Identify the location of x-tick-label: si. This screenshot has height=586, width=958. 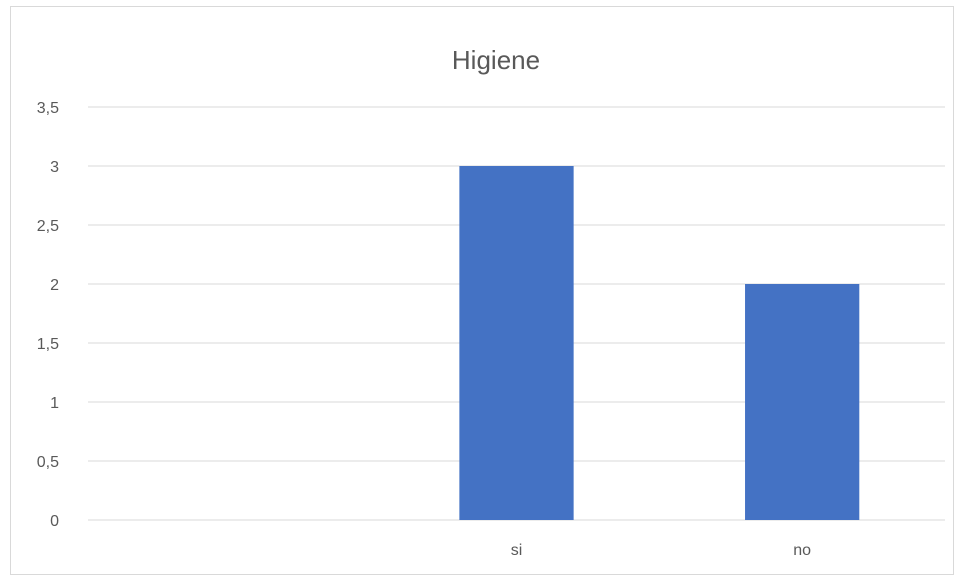
(517, 550).